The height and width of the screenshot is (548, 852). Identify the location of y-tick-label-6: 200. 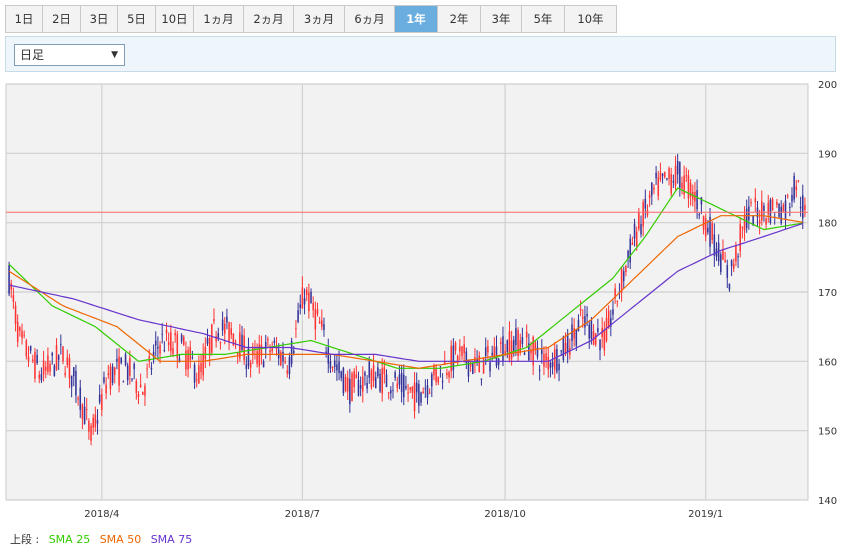
(827, 85).